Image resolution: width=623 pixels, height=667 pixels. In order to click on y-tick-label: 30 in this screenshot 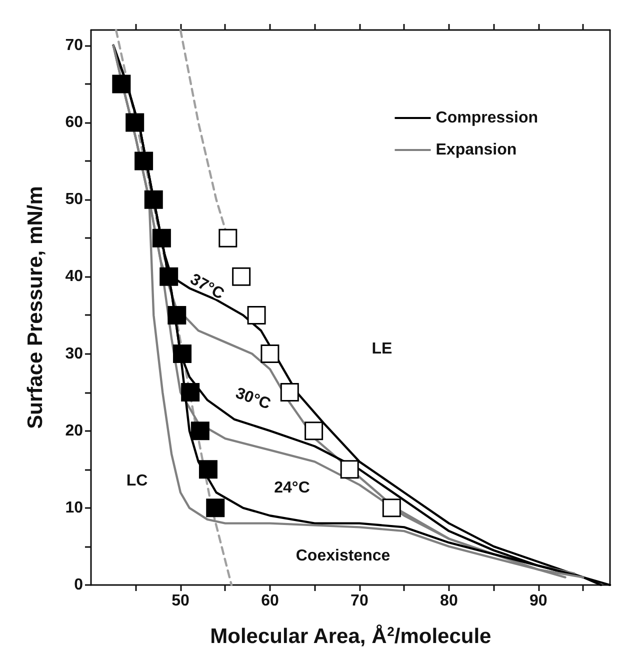, I will do `click(74, 353)`.